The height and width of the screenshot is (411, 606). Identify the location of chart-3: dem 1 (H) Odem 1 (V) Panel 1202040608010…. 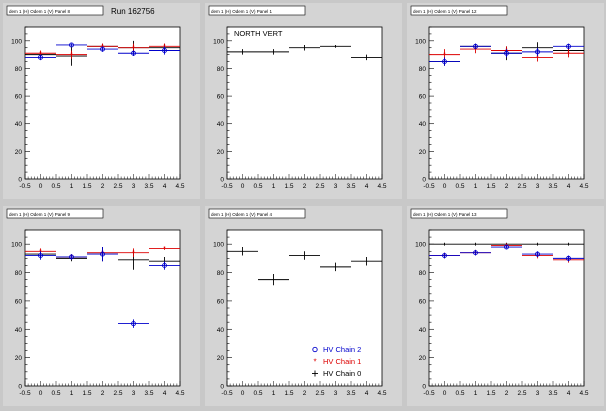
(499, 97).